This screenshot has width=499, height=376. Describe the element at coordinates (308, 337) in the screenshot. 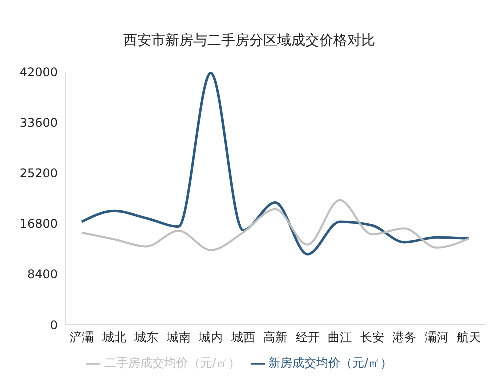

I see `x-tick-label: 经开` at that location.